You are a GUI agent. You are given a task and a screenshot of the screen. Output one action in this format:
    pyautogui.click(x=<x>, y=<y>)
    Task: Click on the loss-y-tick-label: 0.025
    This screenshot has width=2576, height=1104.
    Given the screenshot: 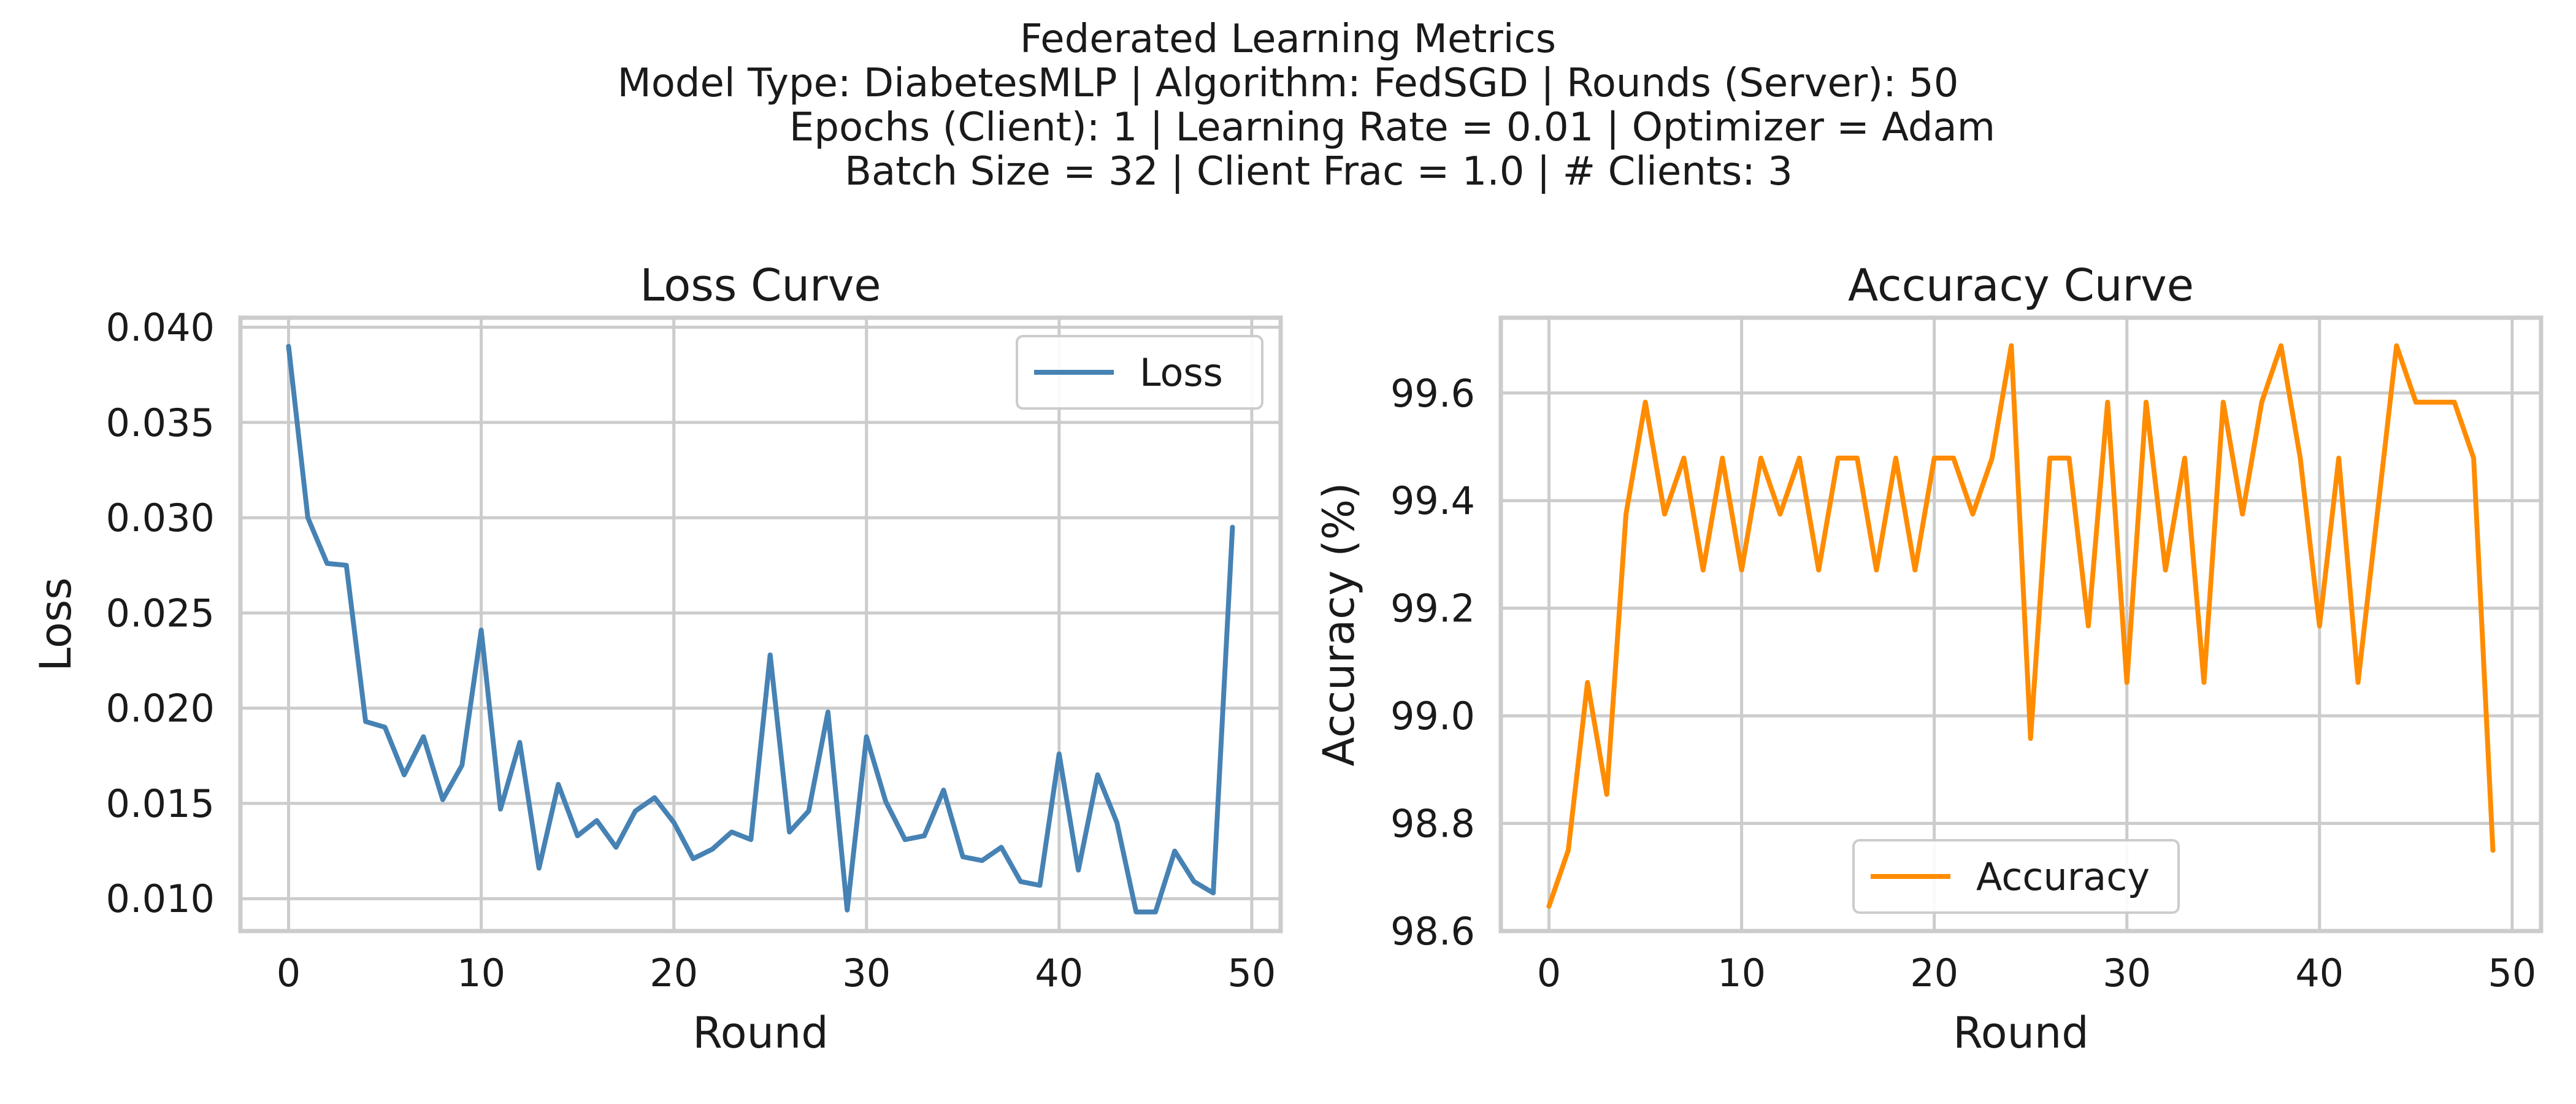 What is the action you would take?
    pyautogui.click(x=160, y=613)
    